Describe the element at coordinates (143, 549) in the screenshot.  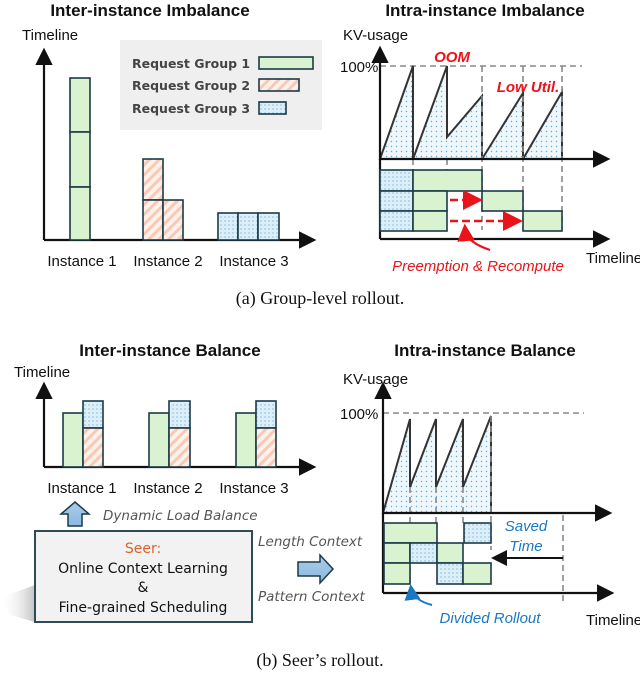
I see `seer-name: Seer:` at that location.